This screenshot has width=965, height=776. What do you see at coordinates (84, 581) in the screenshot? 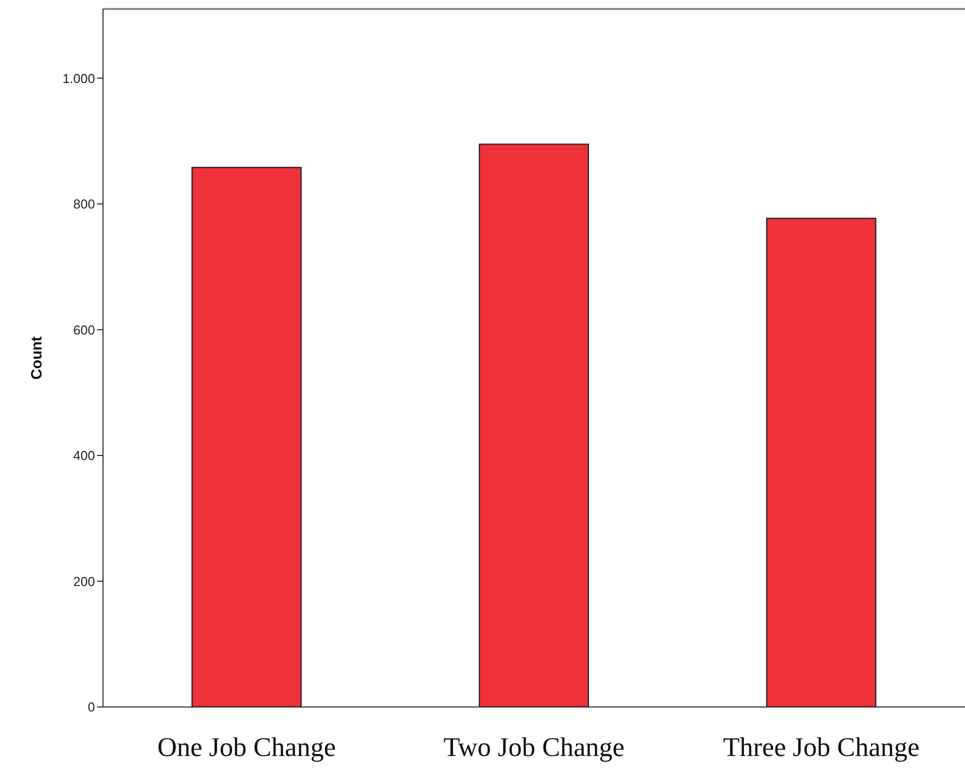
I see `y-tick-label: 200` at bounding box center [84, 581].